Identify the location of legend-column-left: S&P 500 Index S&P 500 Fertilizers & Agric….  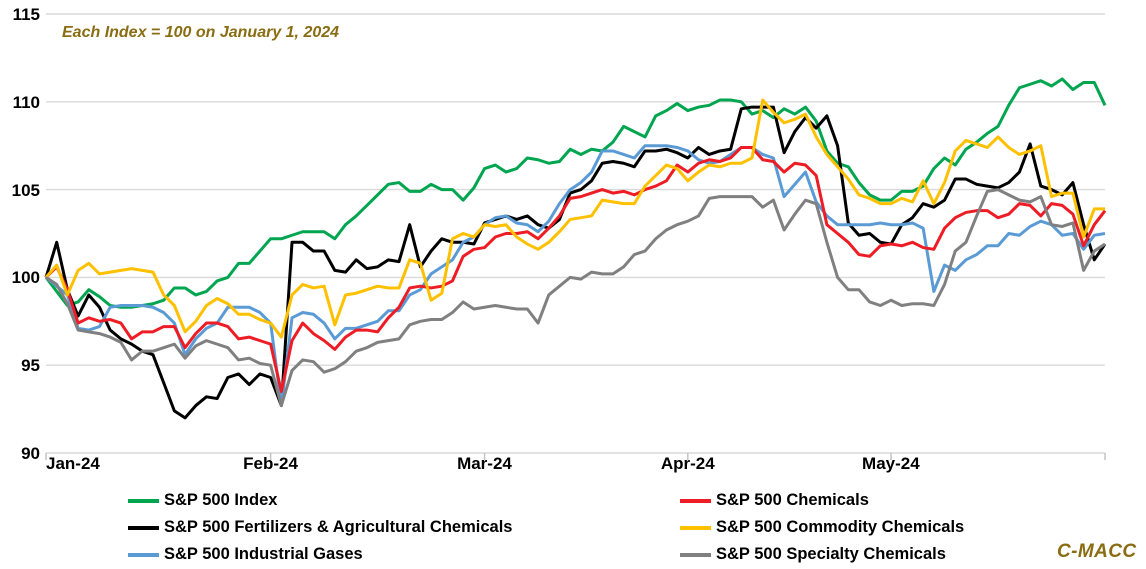
(320, 527).